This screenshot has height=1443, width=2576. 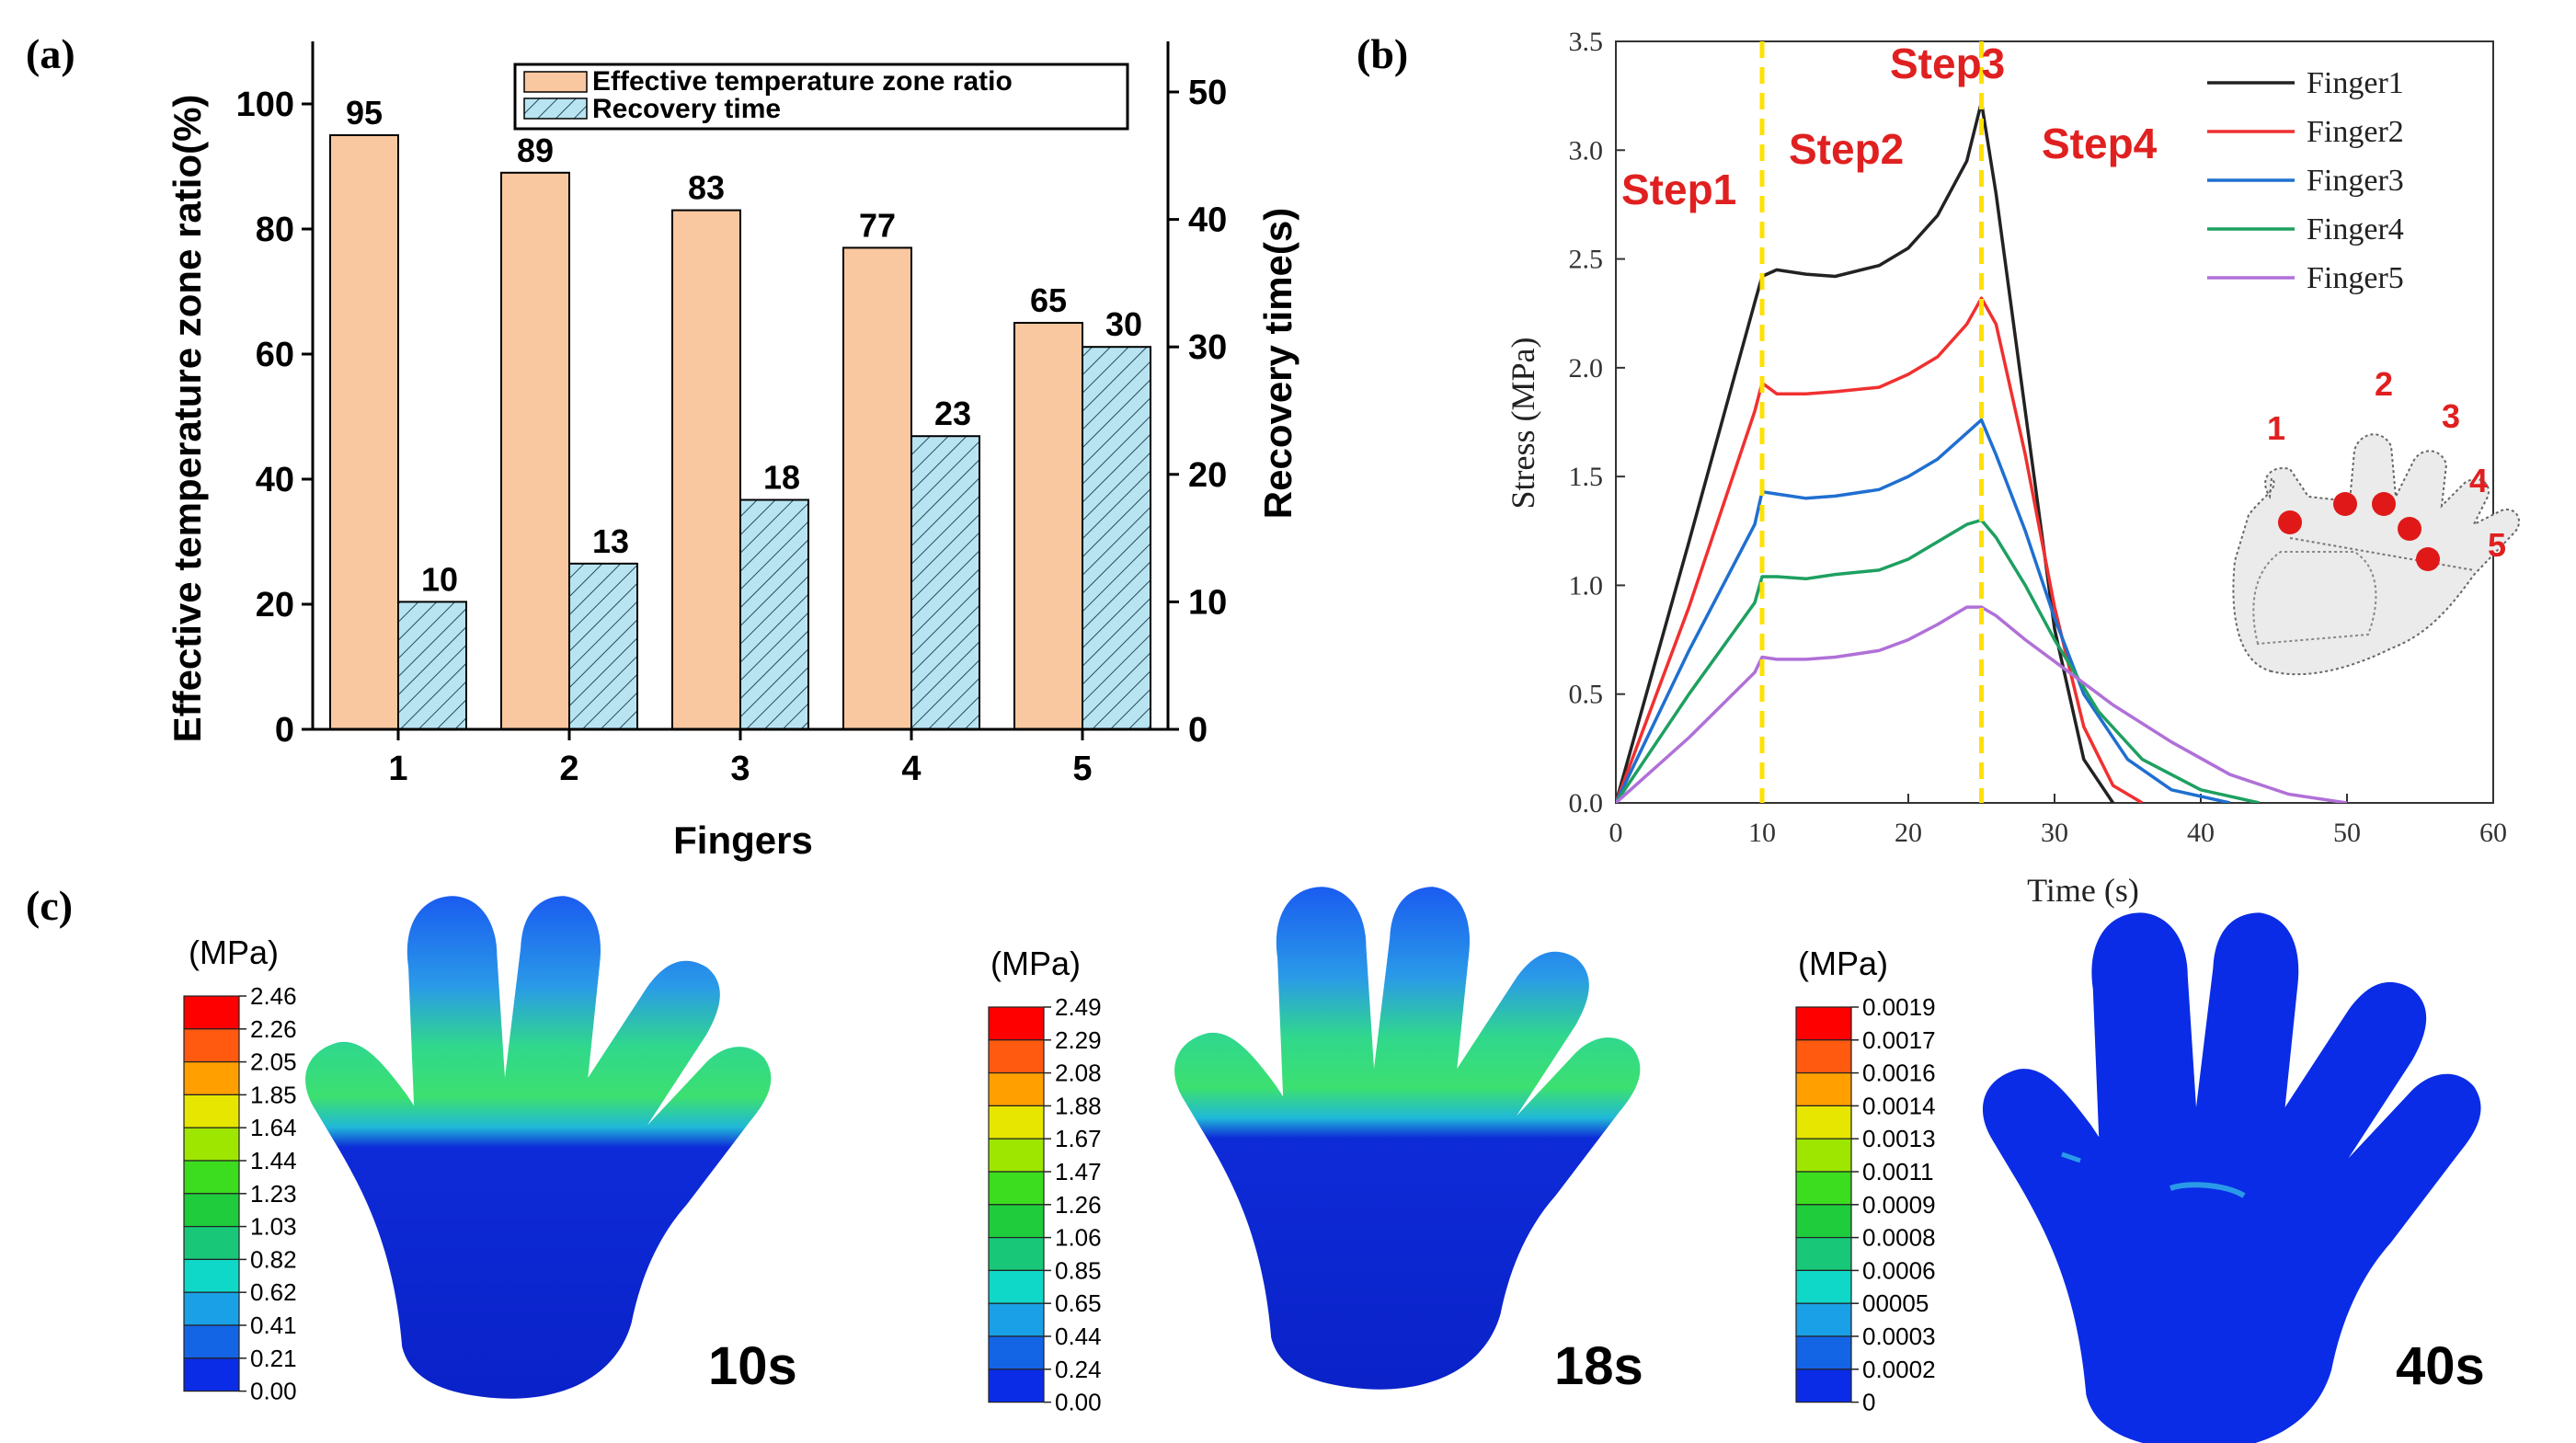 I want to click on colorbar-tick-label: 1.88, so click(x=1078, y=1105).